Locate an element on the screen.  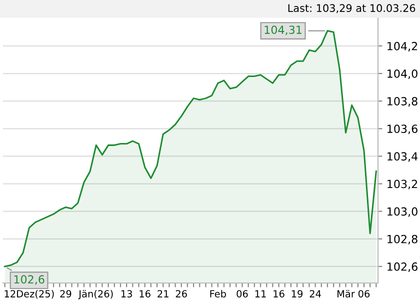
x-tick-label: 19 is located at coordinates (297, 294).